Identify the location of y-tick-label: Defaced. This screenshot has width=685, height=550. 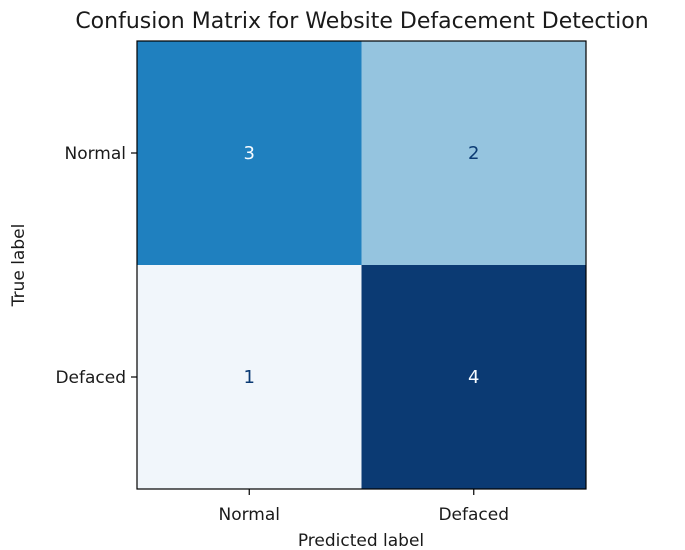
(90, 378).